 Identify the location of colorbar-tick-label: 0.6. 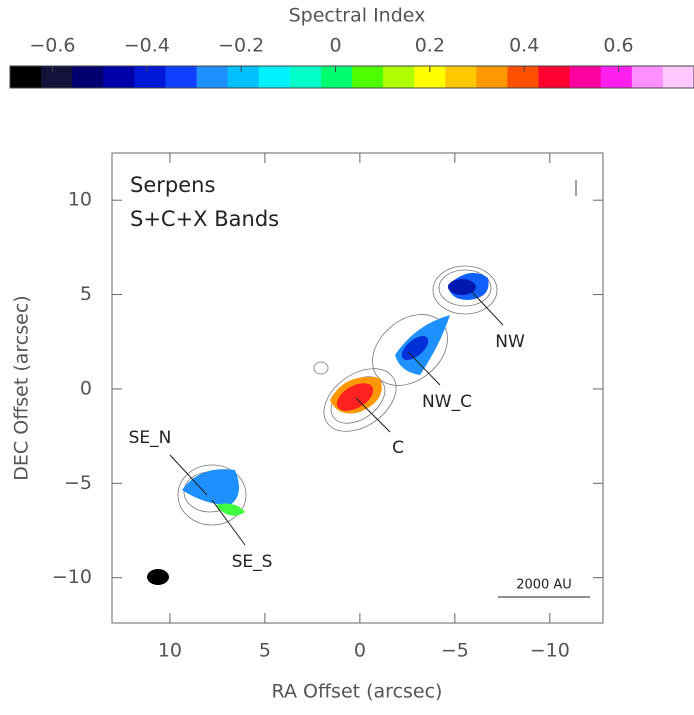
(618, 46).